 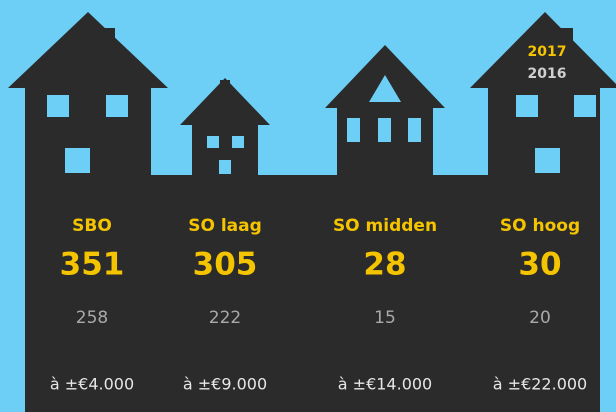 What do you see at coordinates (225, 226) in the screenshot?
I see `column-label: SO laag` at bounding box center [225, 226].